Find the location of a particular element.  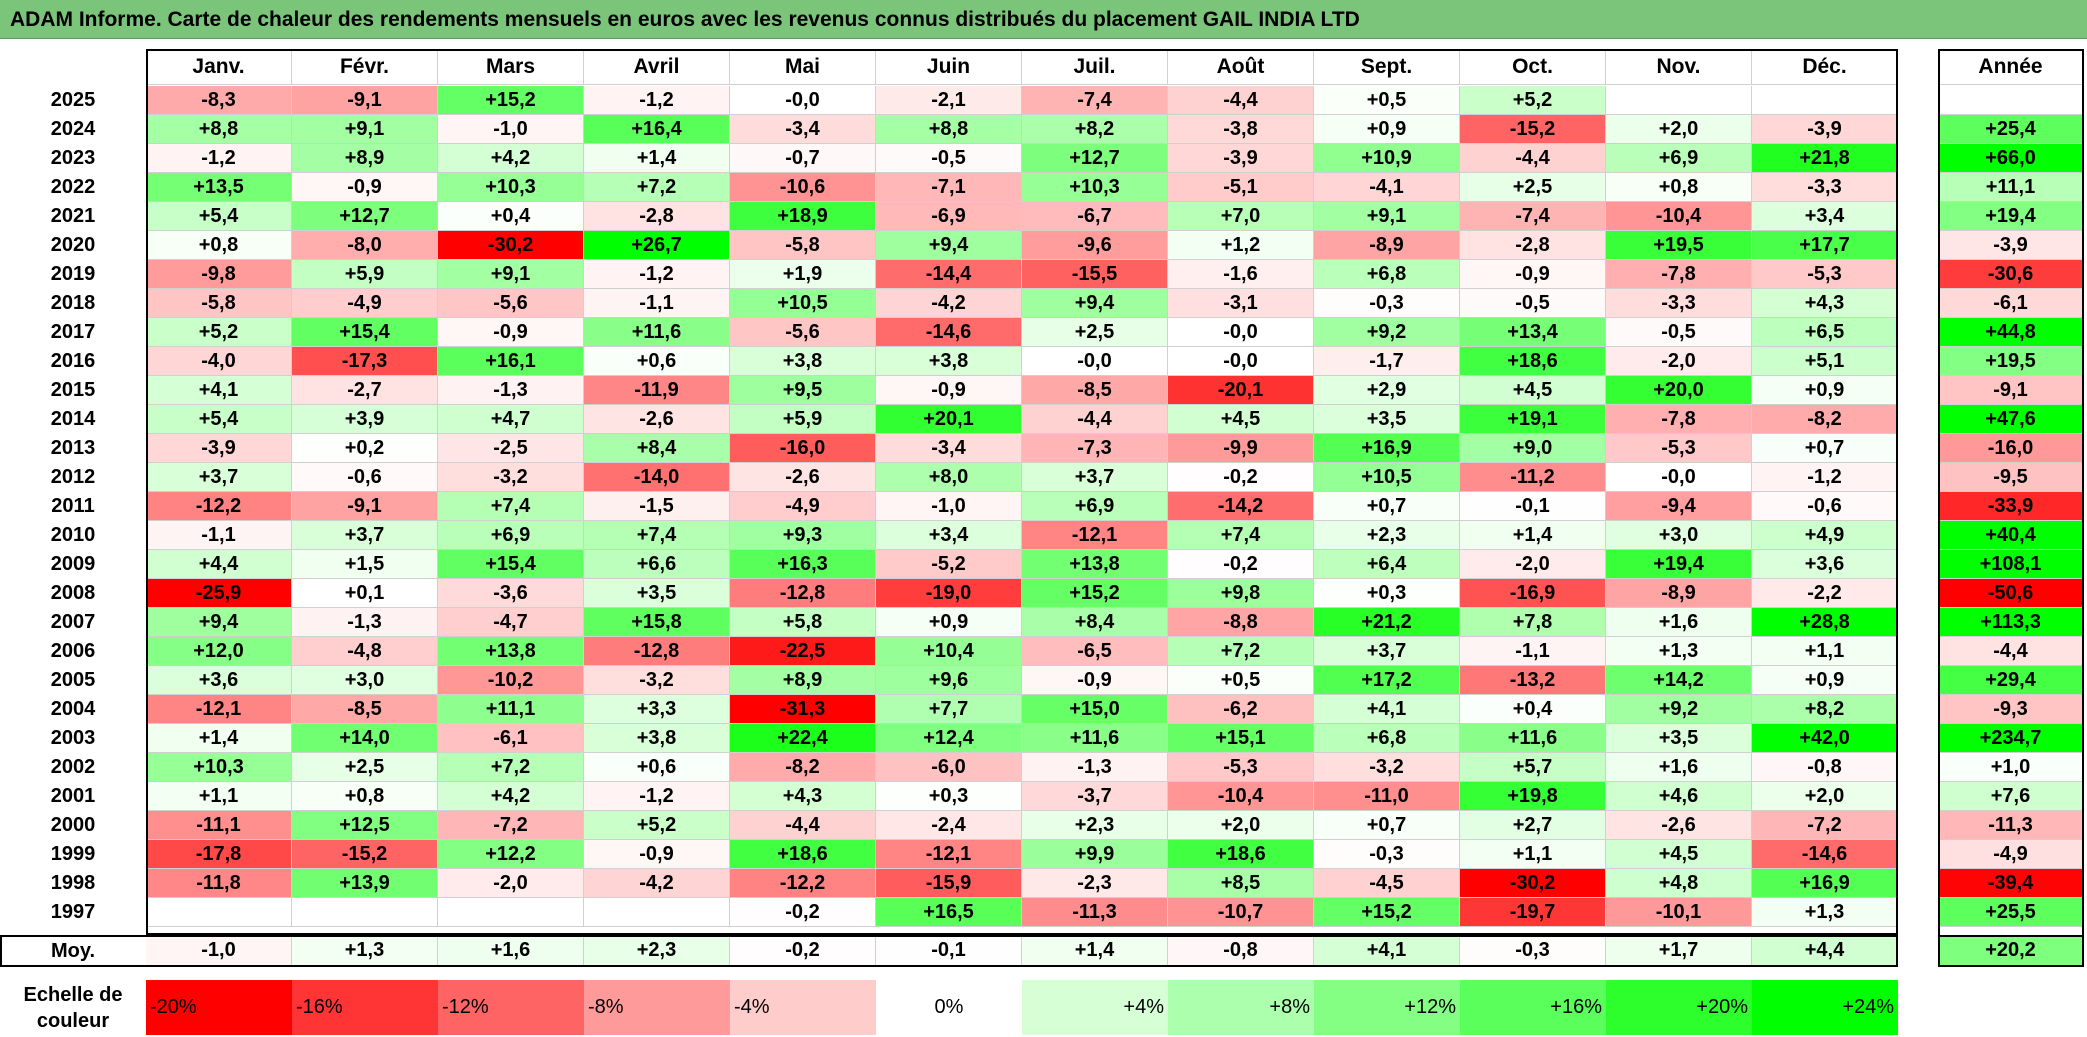

row-year-label: 2009 is located at coordinates (73, 564).